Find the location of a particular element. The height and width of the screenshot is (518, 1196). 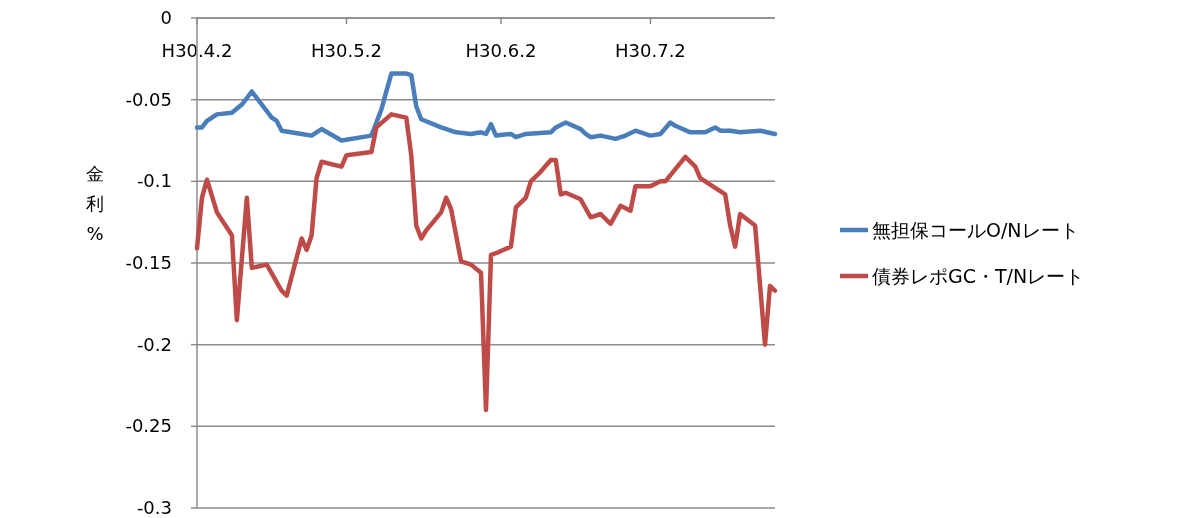

legend-label: 無担保コールO/Nレート is located at coordinates (975, 230).